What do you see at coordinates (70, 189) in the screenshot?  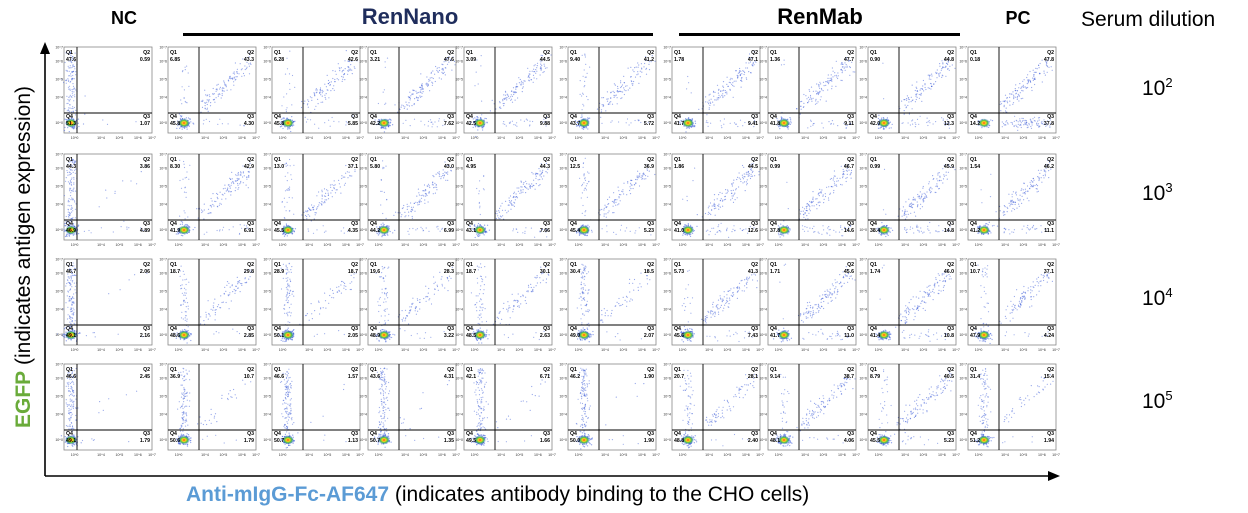 I see `panel-r1-c0-dot-q1` at bounding box center [70, 189].